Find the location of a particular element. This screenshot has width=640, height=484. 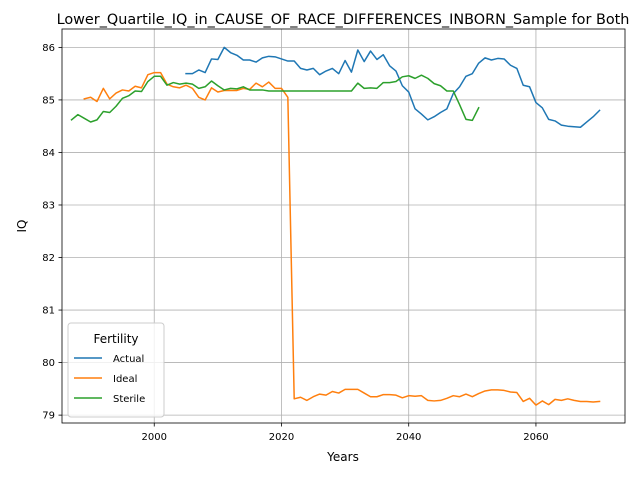

legend: Fertility Actual Ideal Sterile is located at coordinates (116, 370).